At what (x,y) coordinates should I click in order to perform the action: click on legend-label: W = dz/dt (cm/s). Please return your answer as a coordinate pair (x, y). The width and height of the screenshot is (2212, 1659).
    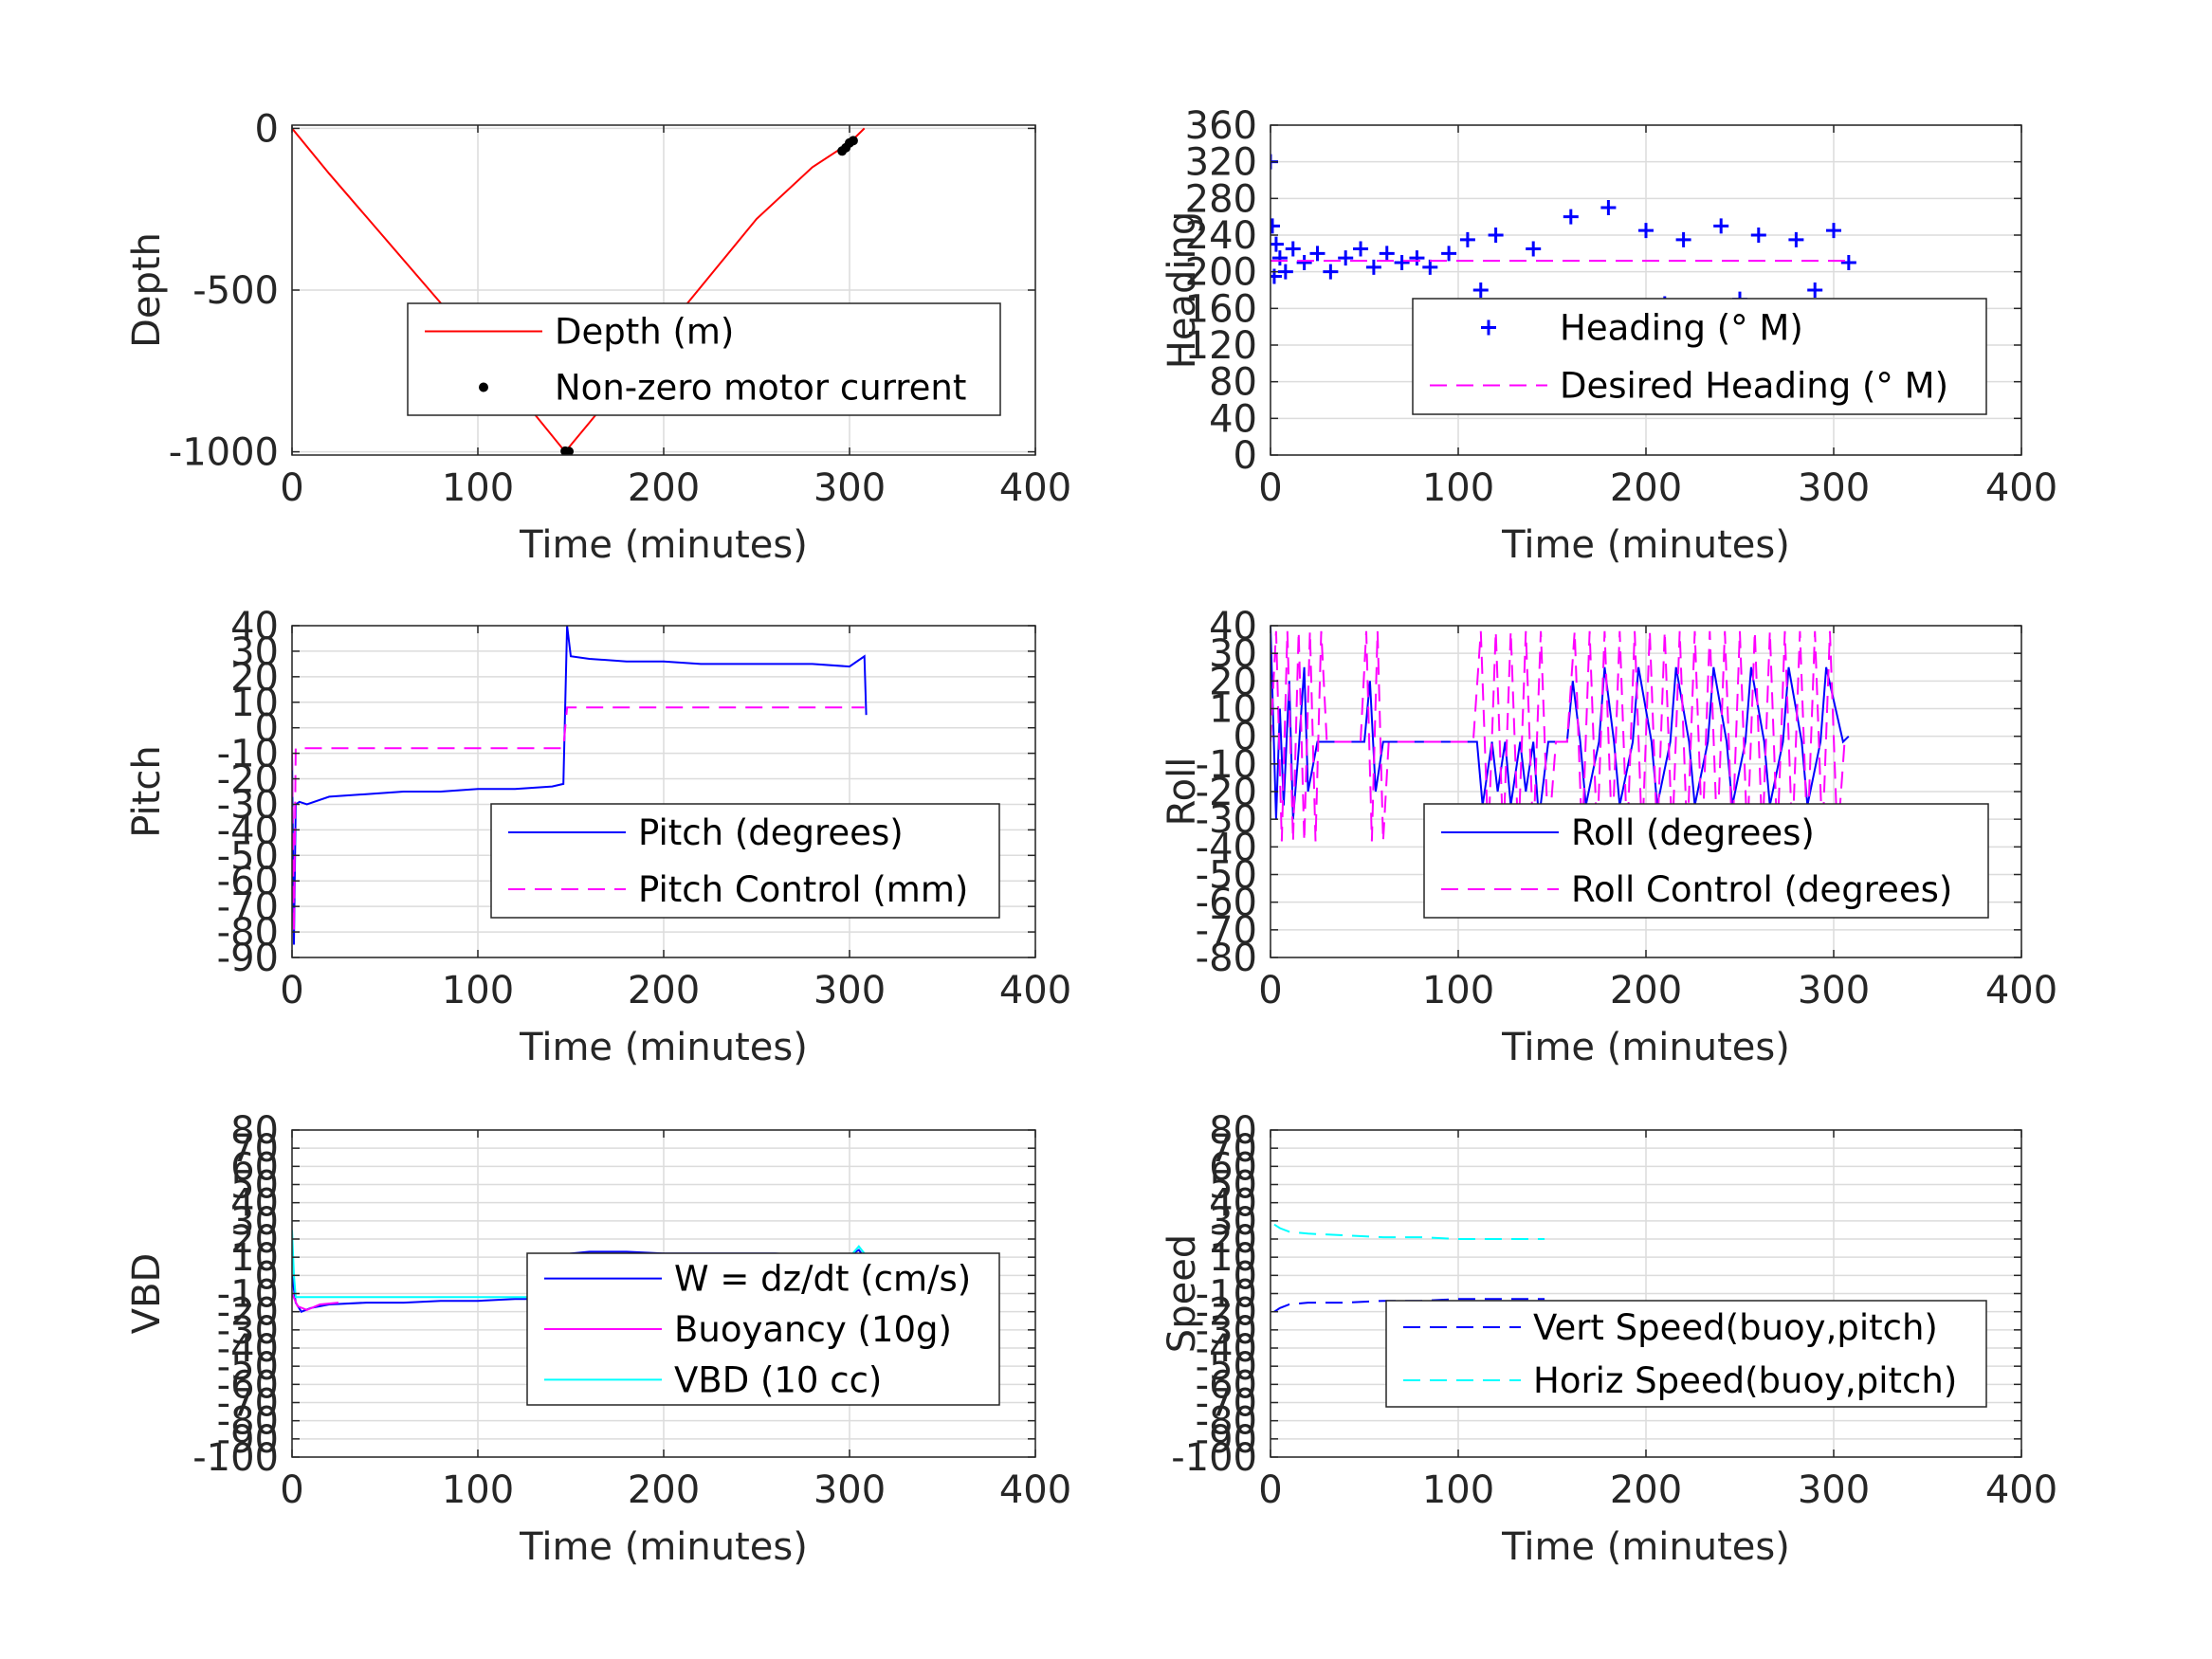
    Looking at the image, I should click on (822, 1279).